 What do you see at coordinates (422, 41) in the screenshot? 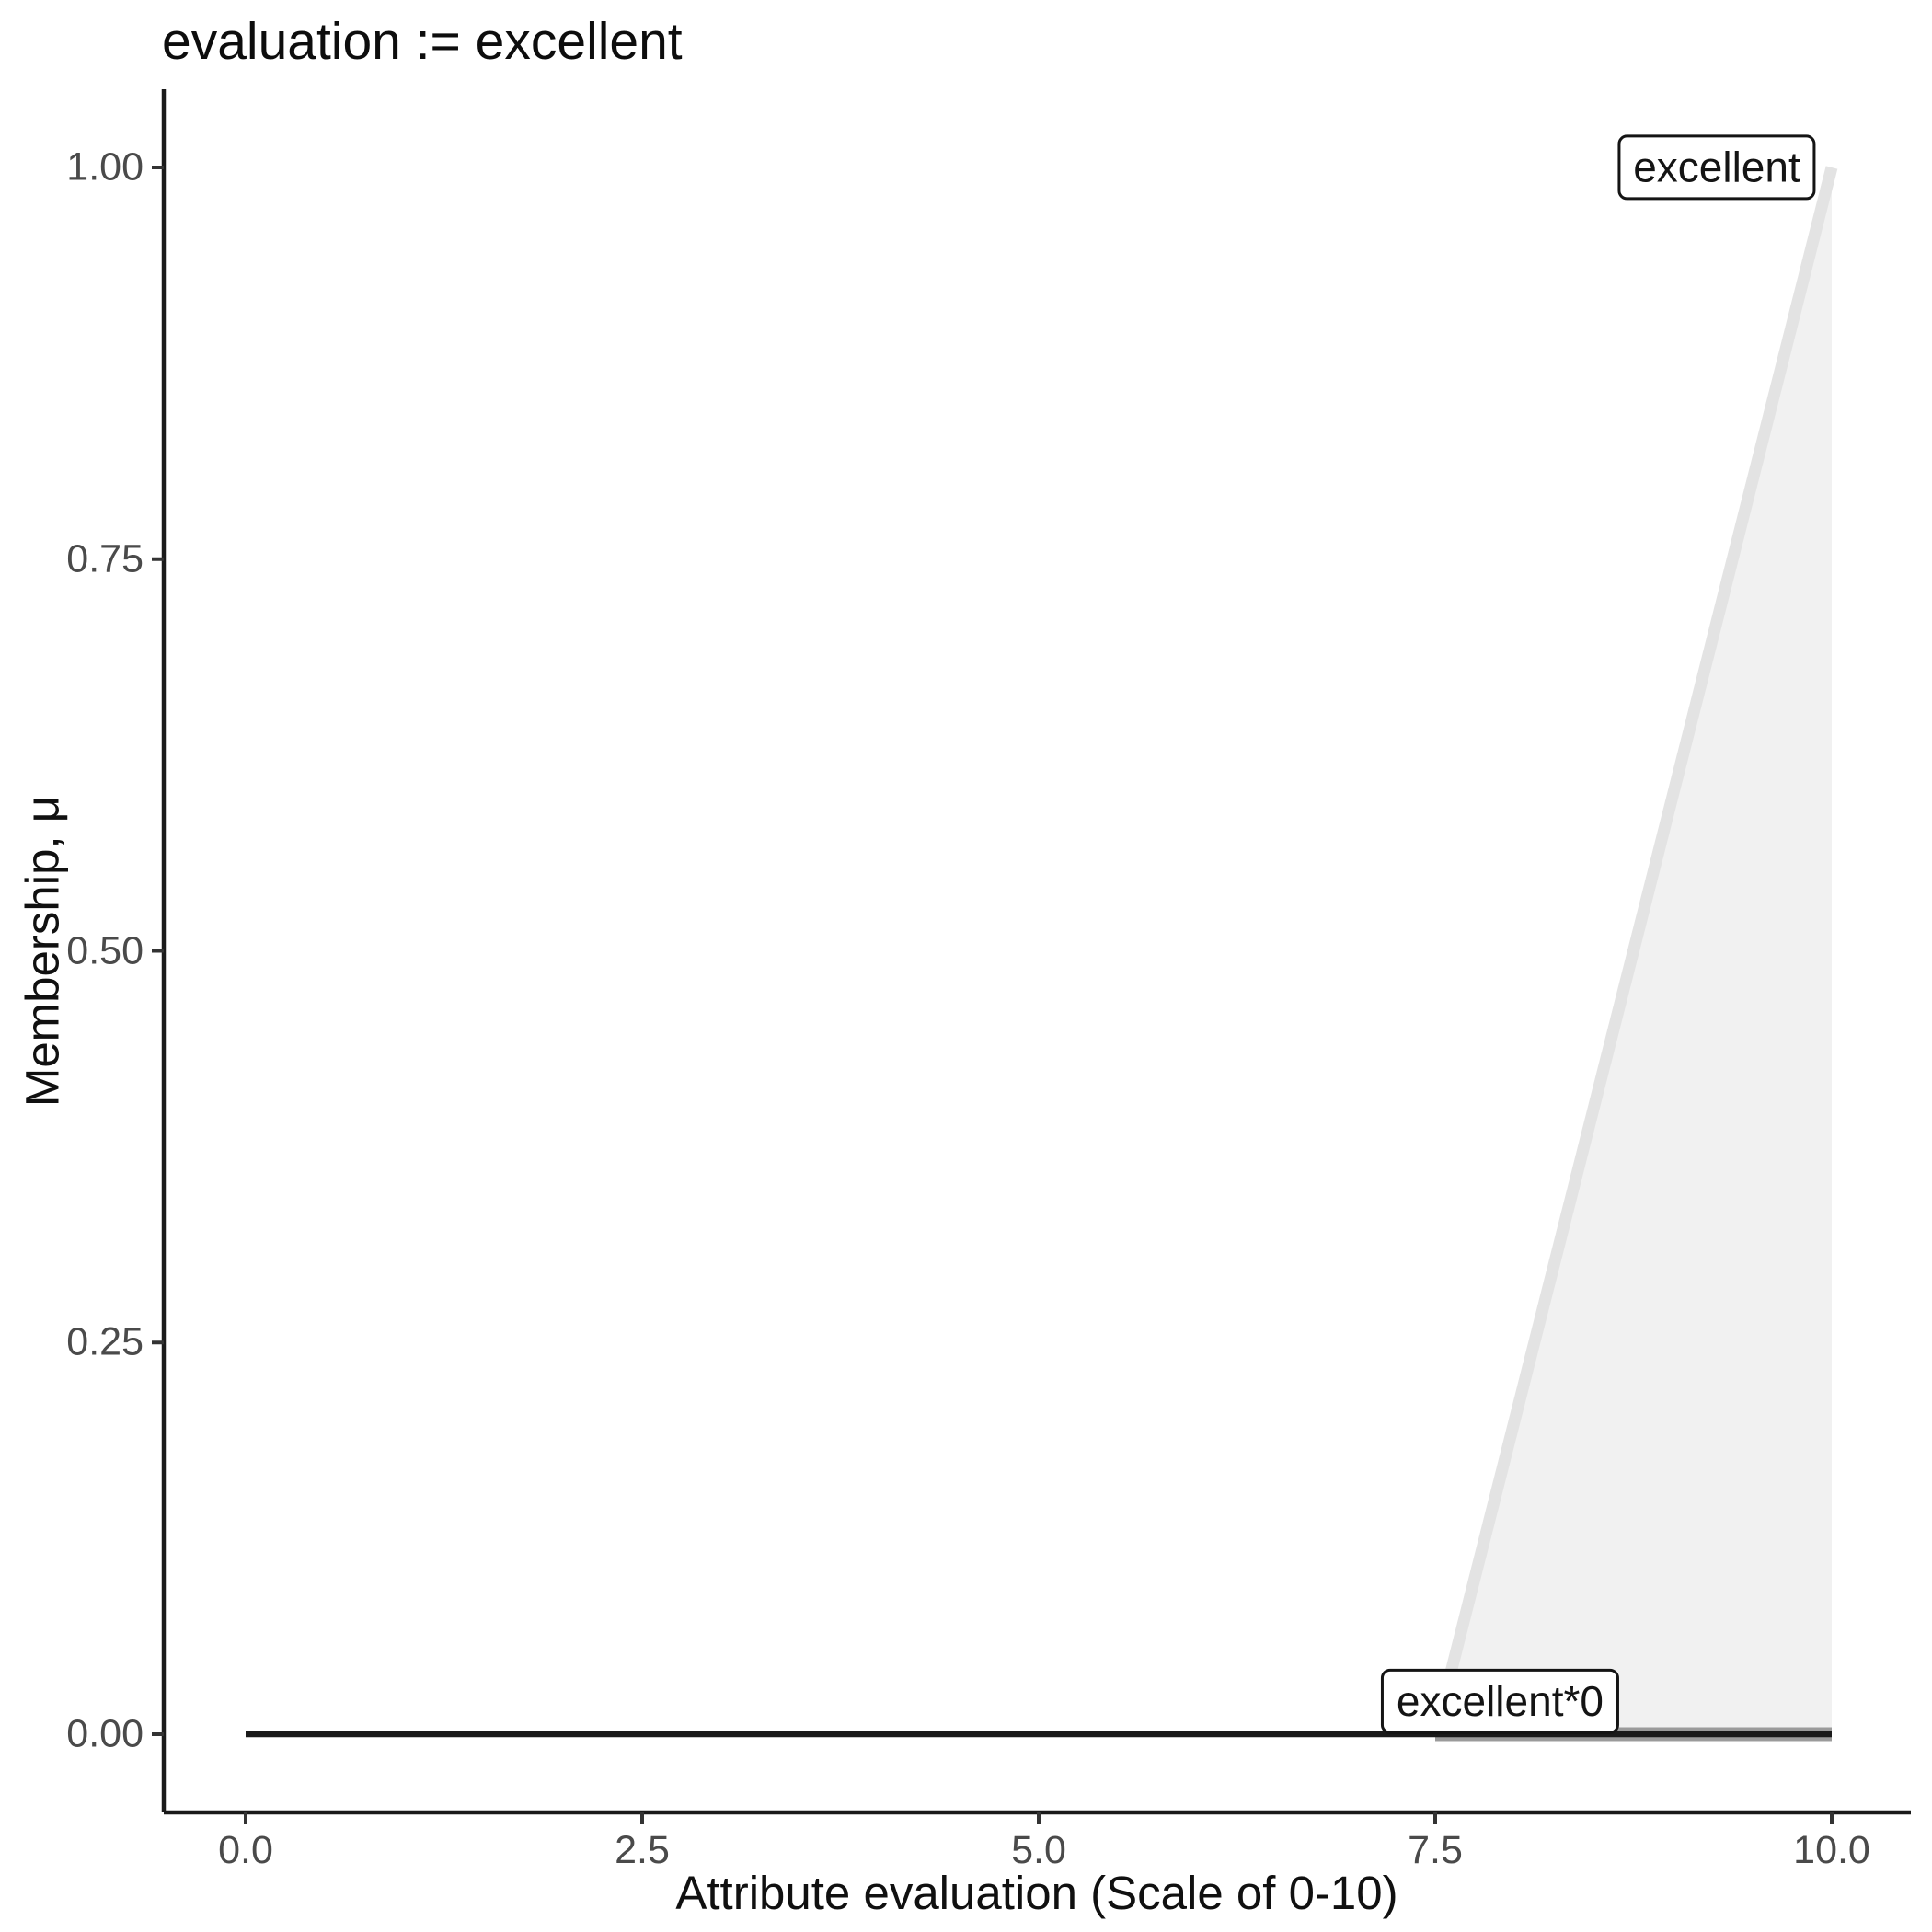
I see `chart-title: evaluation := excellent` at bounding box center [422, 41].